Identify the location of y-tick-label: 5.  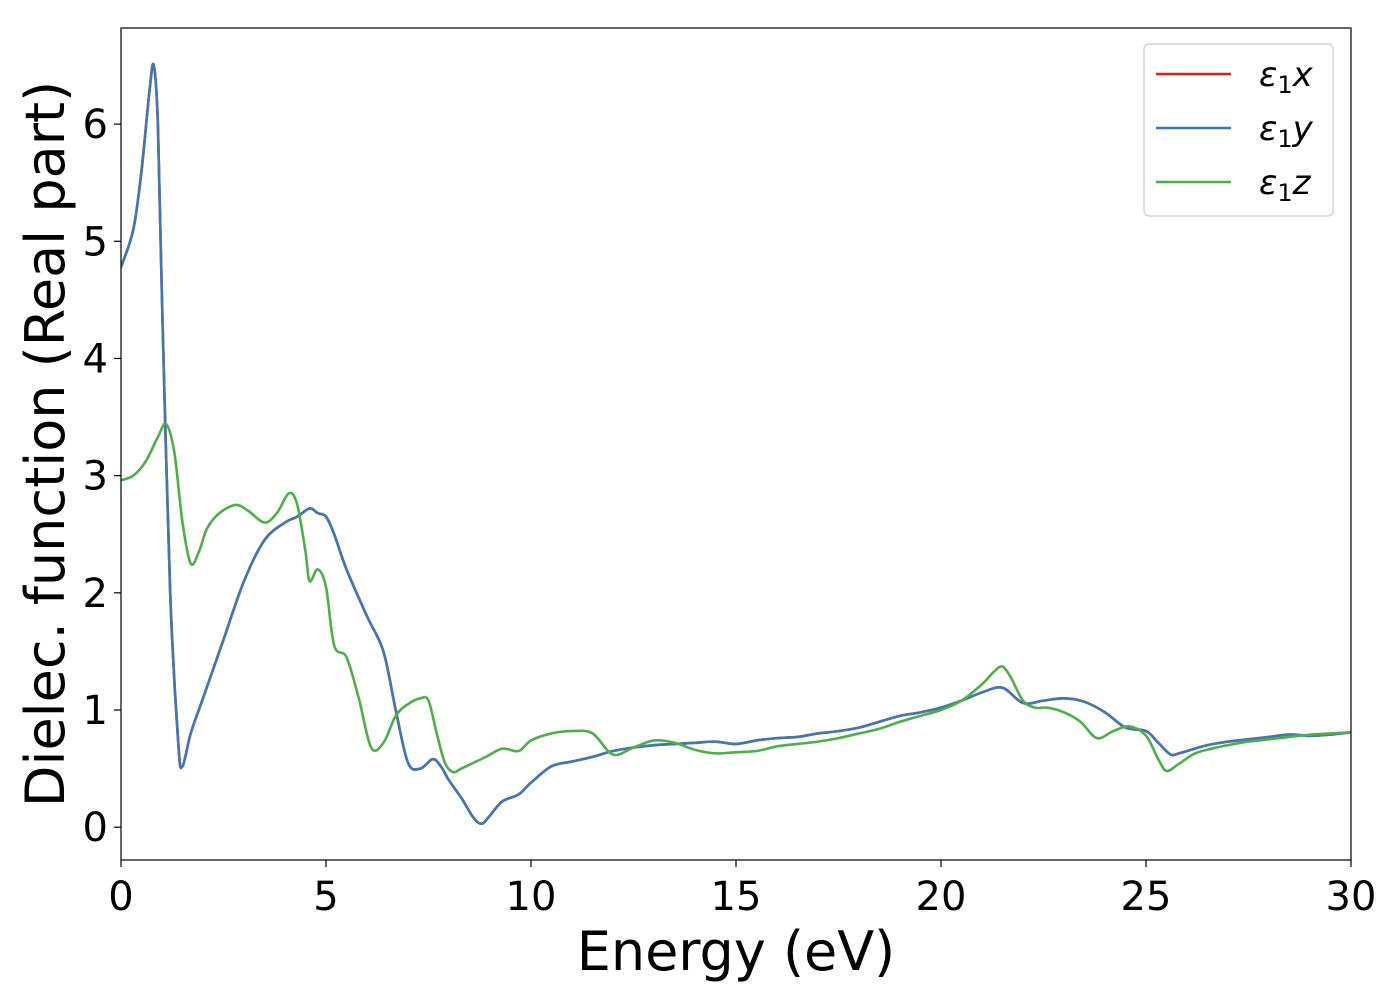
(95, 242).